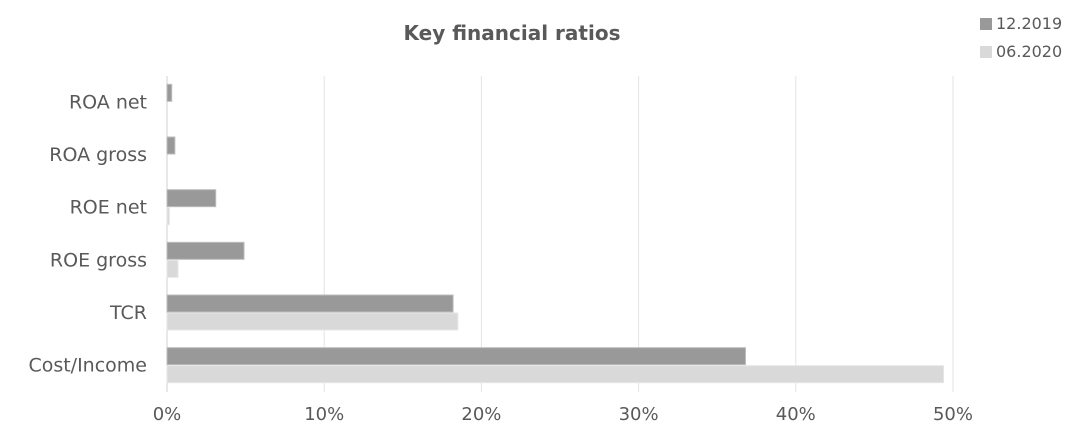  Describe the element at coordinates (481, 414) in the screenshot. I see `x-tick-label: 20%` at that location.